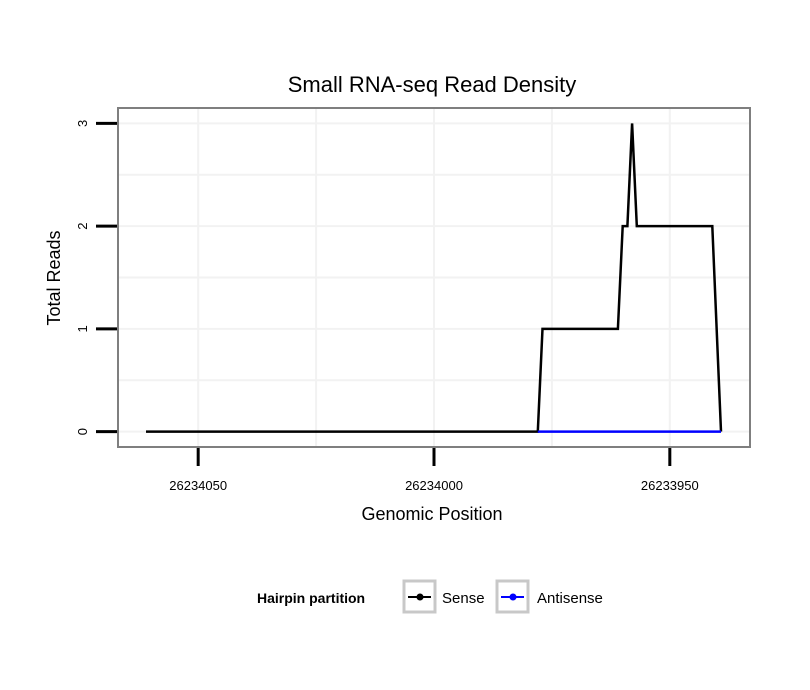 The image size is (810, 690). I want to click on y-tick-label-2: 2, so click(82, 226).